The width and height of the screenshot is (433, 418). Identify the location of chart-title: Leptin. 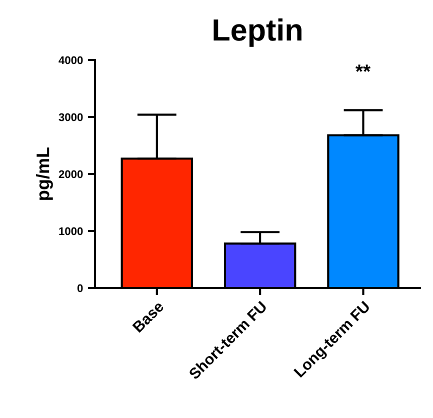
(258, 32).